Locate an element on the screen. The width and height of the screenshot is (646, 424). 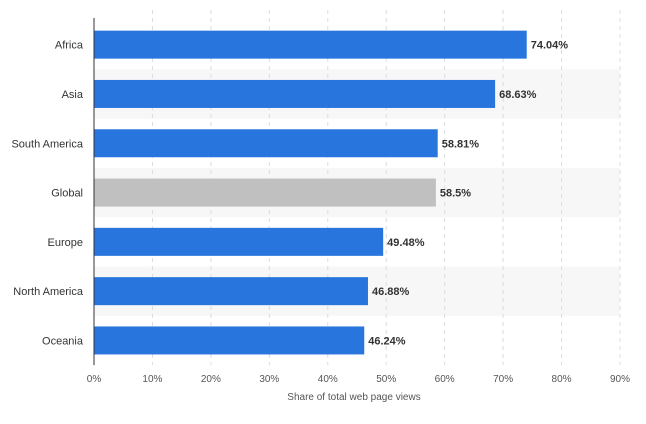
category-label: Europe is located at coordinates (65, 243).